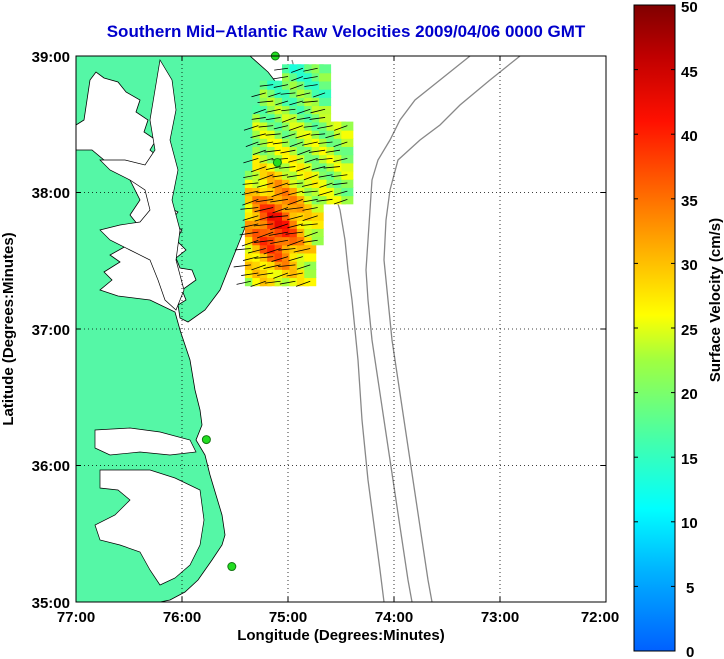 This screenshot has width=724, height=659. I want to click on albemarle-sound, so click(145, 441).